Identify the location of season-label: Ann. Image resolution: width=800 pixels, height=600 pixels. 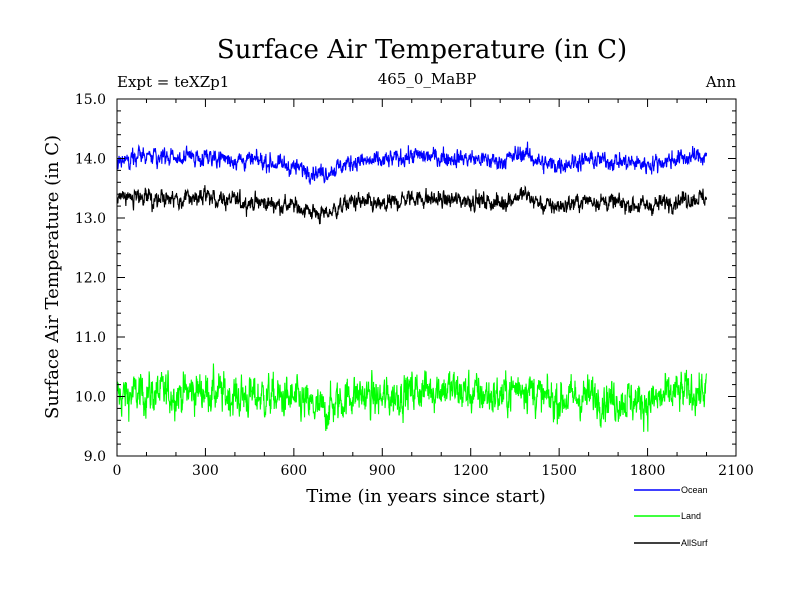
(720, 82).